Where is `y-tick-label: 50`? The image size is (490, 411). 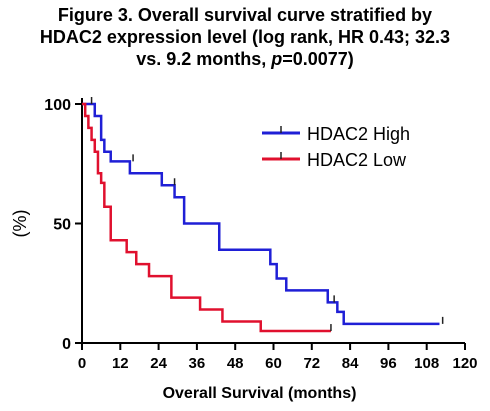 y-tick-label: 50 is located at coordinates (62, 225).